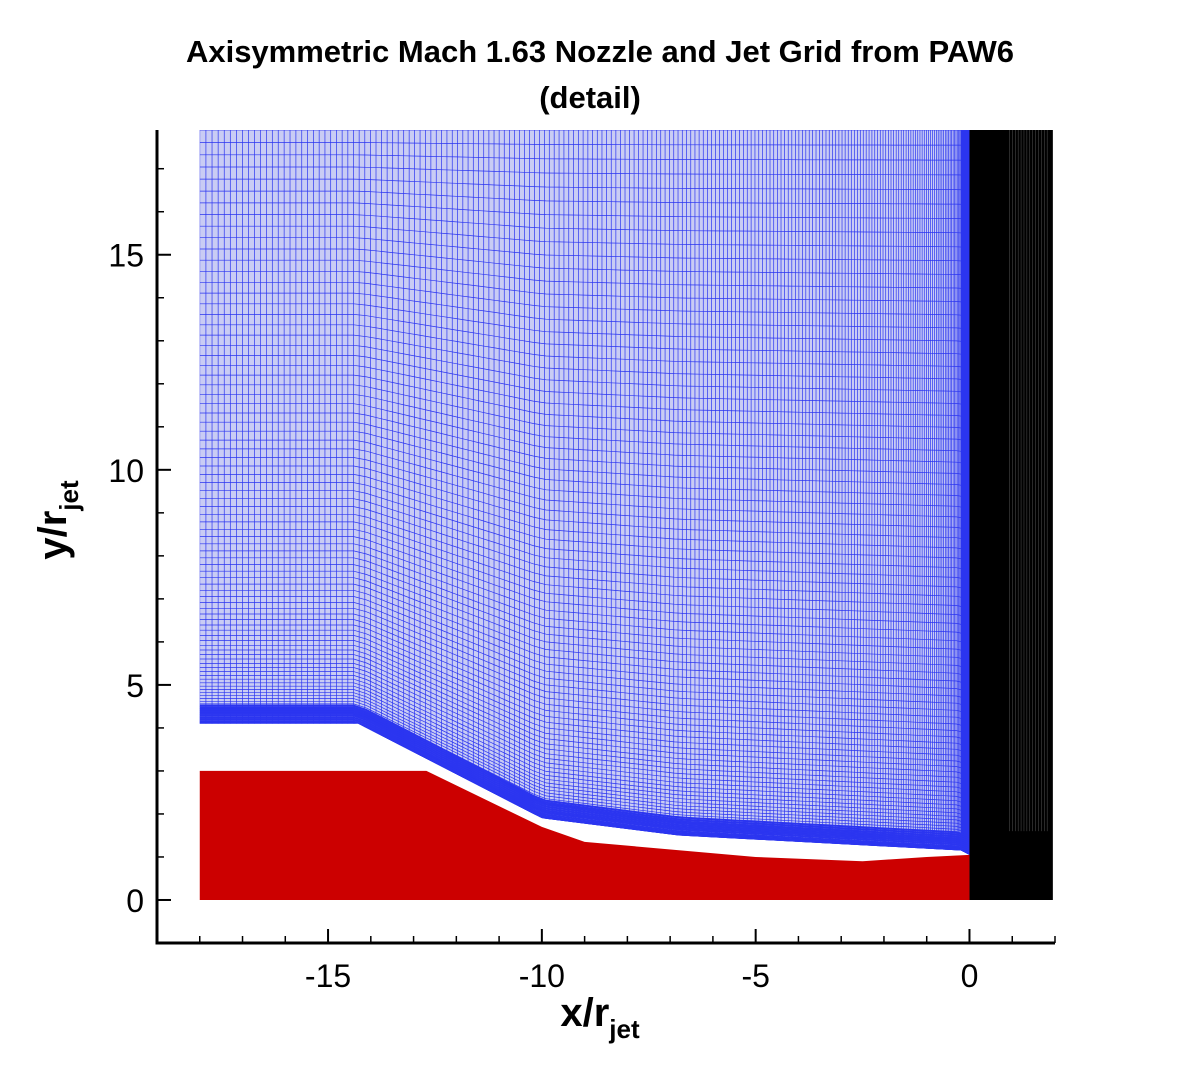 The width and height of the screenshot is (1200, 1072). What do you see at coordinates (600, 1017) in the screenshot?
I see `x-axis-label: x/rjet` at bounding box center [600, 1017].